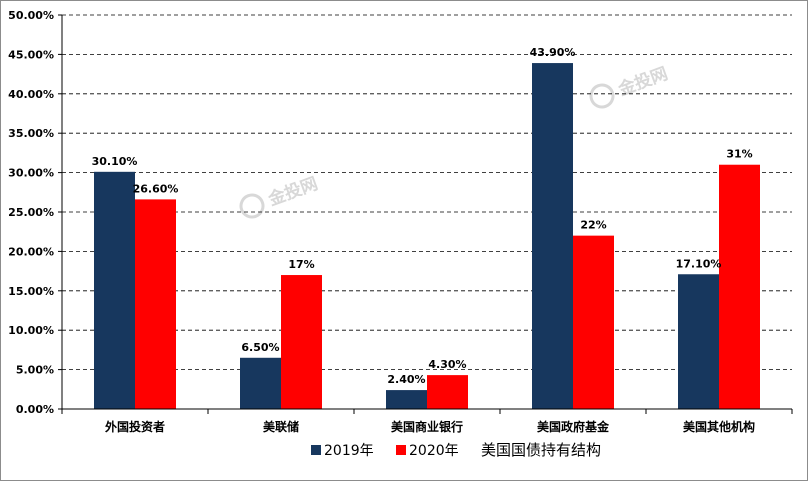  I want to click on data-label: 2.40%, so click(406, 379).